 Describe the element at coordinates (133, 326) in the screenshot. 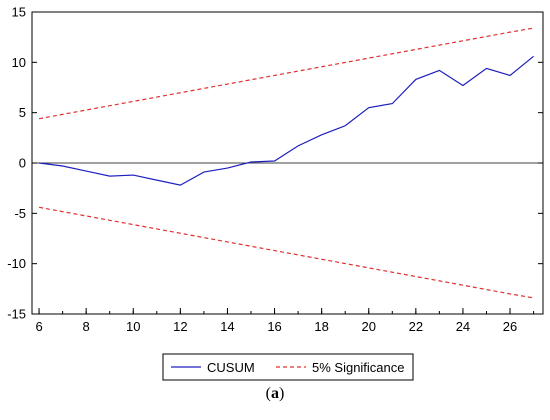

I see `x-tick-label: 10` at that location.